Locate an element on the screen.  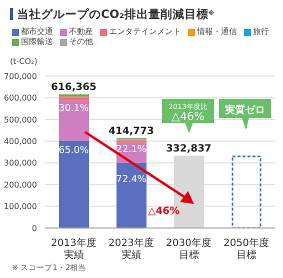
total-label: 332,837 is located at coordinates (189, 149).